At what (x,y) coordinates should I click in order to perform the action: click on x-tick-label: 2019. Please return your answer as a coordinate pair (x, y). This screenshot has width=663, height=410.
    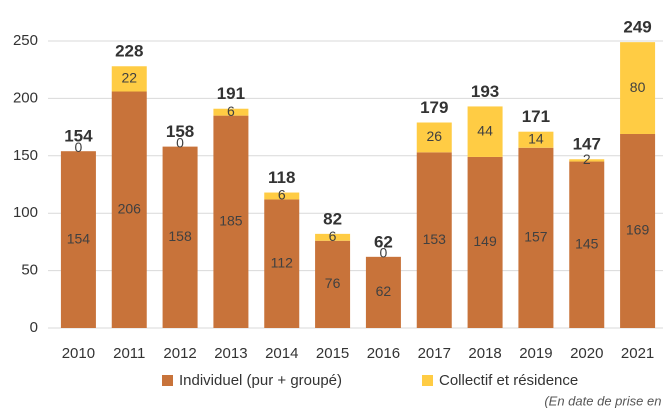
    Looking at the image, I should click on (535, 353).